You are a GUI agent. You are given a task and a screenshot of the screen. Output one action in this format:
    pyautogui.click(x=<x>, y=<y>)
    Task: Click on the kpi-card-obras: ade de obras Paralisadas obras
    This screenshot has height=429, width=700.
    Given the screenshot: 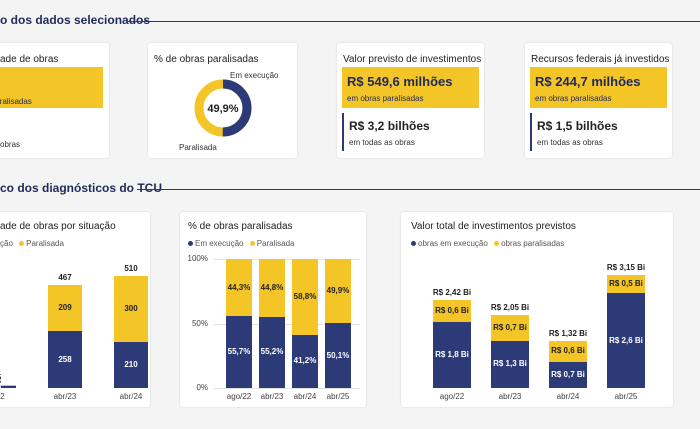 What is the action you would take?
    pyautogui.click(x=54, y=100)
    